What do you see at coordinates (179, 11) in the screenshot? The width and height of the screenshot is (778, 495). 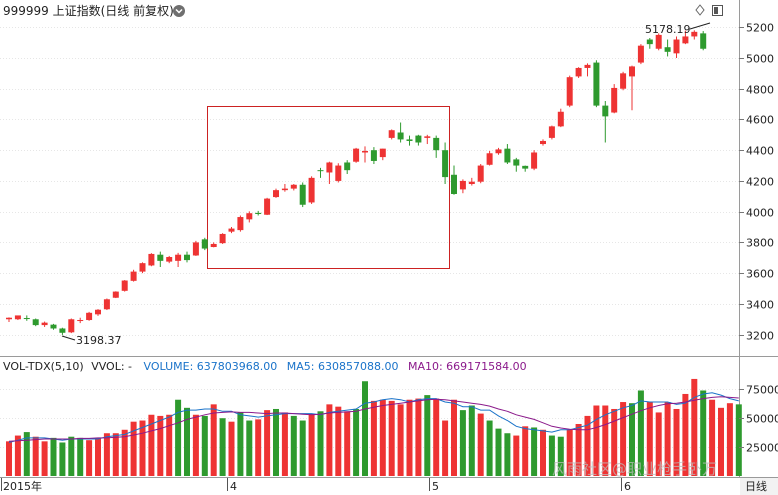 I see `chevron-down-icon` at bounding box center [179, 11].